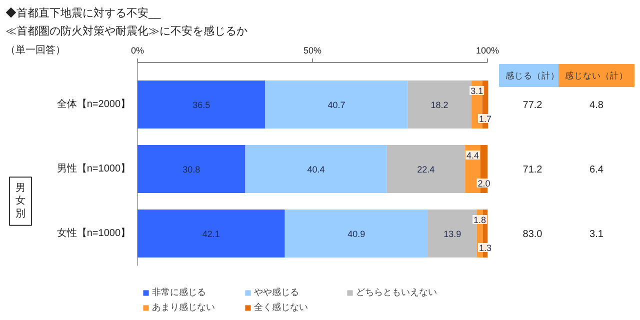  I want to click on data-label: 40.4, so click(316, 169).